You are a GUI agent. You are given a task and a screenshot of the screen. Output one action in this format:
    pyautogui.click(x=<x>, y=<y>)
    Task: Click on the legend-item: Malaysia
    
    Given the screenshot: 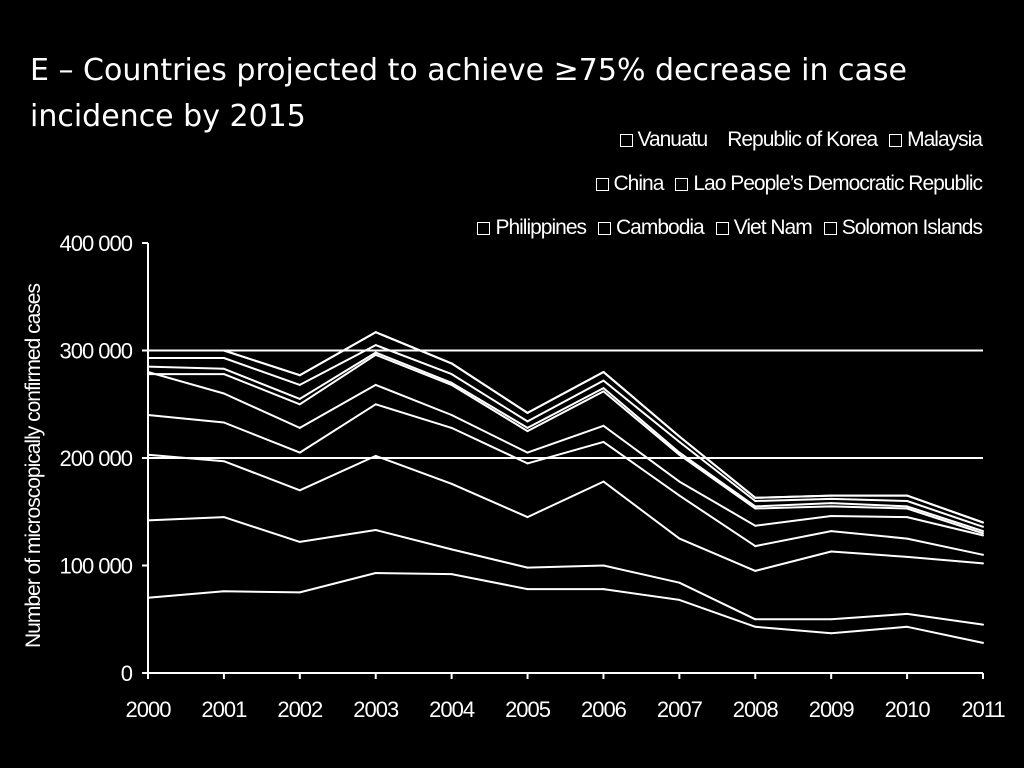 What is the action you would take?
    pyautogui.click(x=936, y=140)
    